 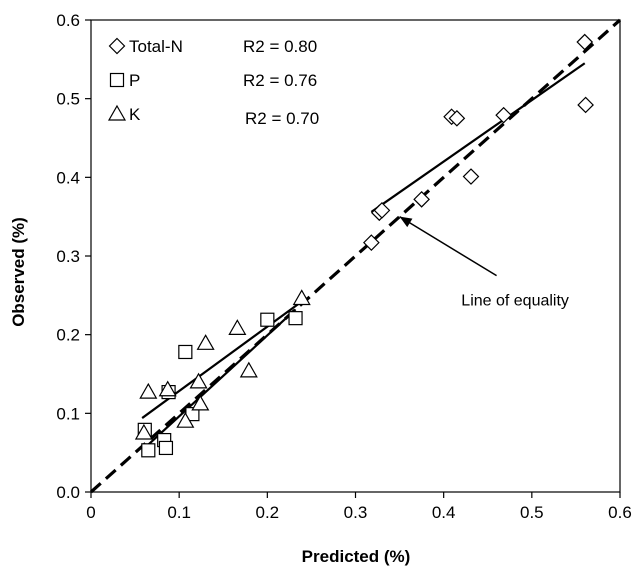 I want to click on x-tick-label: 0.5, so click(x=532, y=512).